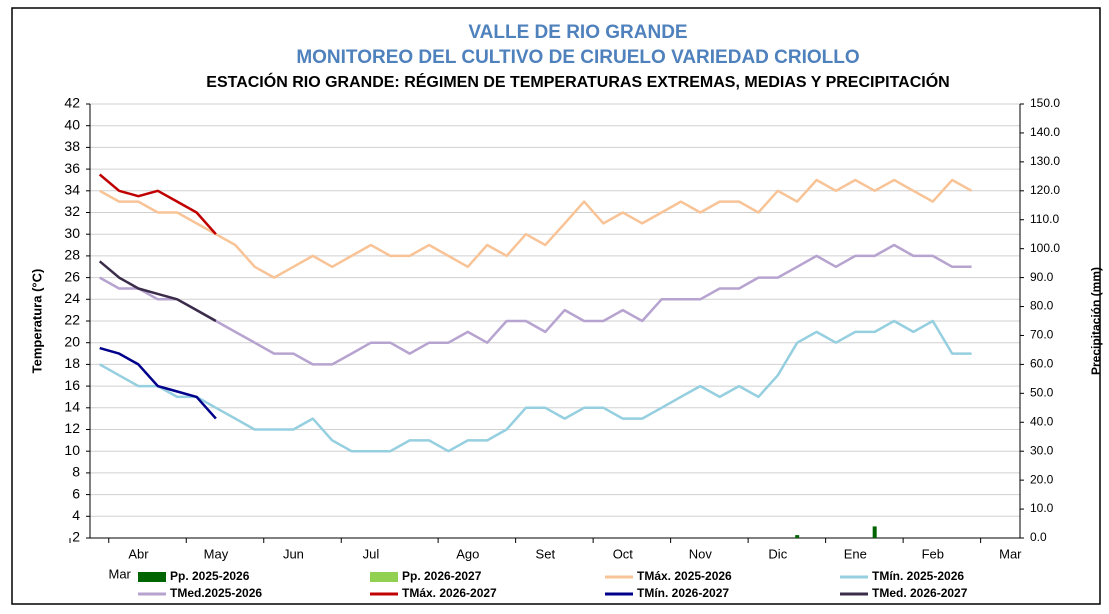  Describe the element at coordinates (1042, 421) in the screenshot. I see `y2-tick-label: 40.0` at that location.